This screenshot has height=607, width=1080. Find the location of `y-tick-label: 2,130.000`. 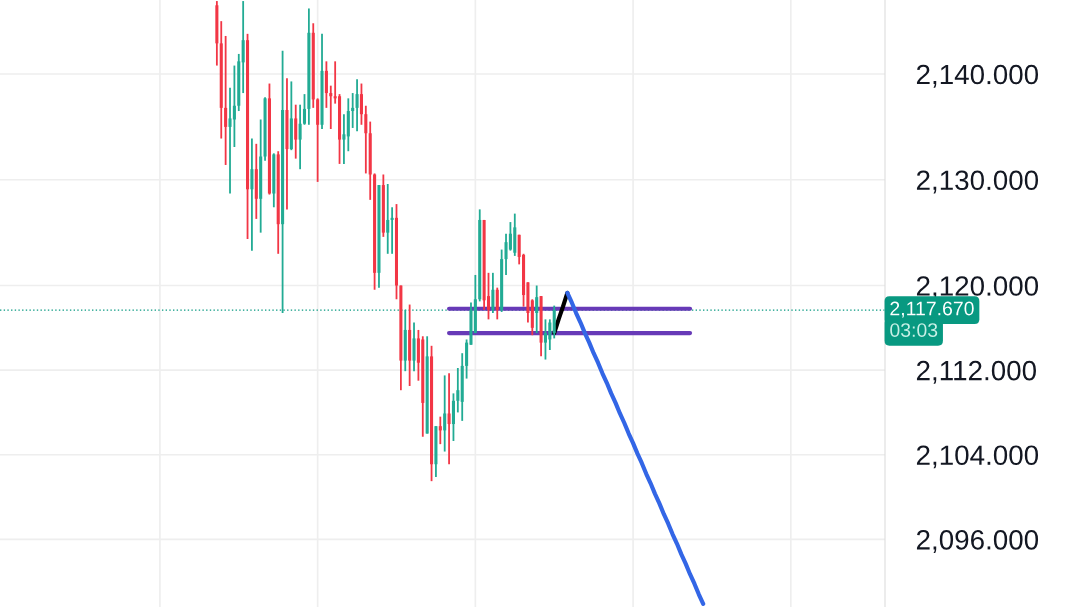

y-tick-label: 2,130.000 is located at coordinates (977, 182).